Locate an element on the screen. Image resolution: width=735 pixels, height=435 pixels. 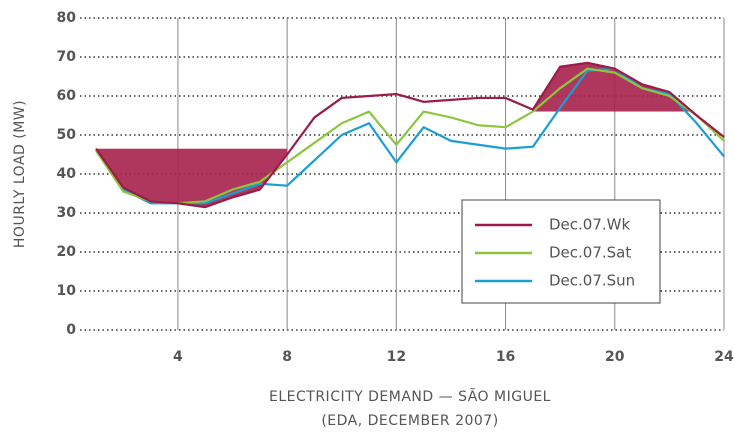
legend-box is located at coordinates (561, 251).